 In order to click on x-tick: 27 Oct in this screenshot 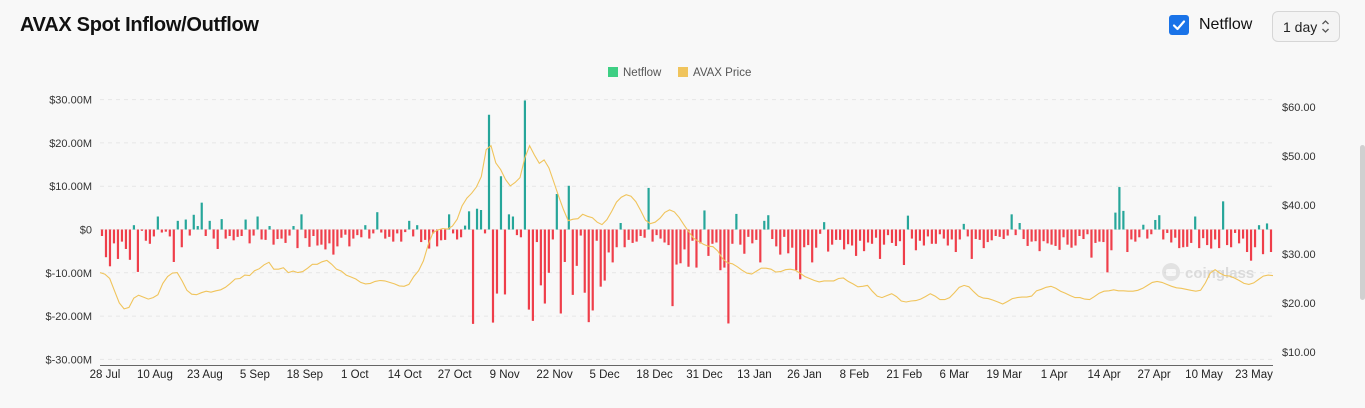, I will do `click(455, 375)`.